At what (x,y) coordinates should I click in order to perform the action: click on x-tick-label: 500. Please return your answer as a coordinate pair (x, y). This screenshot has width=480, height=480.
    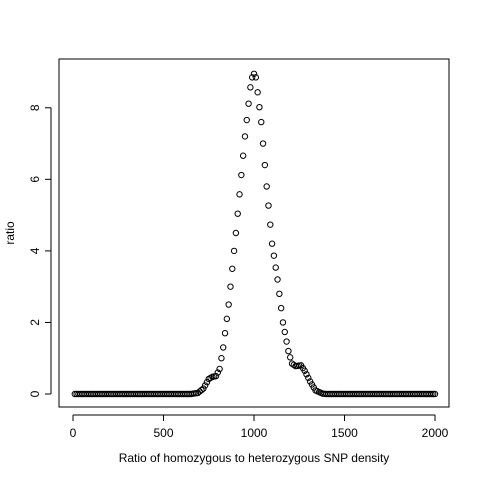
    Looking at the image, I should click on (163, 433).